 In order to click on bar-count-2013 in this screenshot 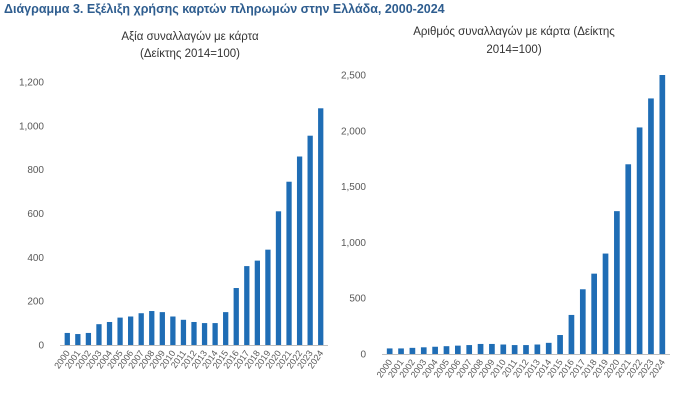, I will do `click(537, 349)`.